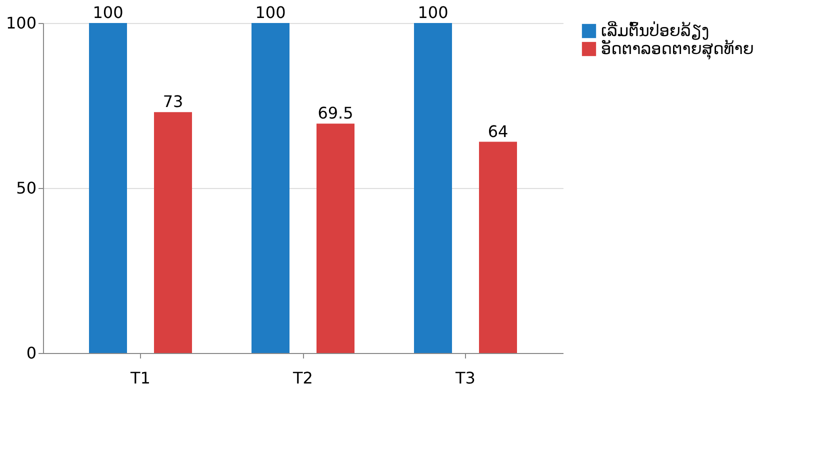  I want to click on y-tick-label: 100, so click(21, 23).